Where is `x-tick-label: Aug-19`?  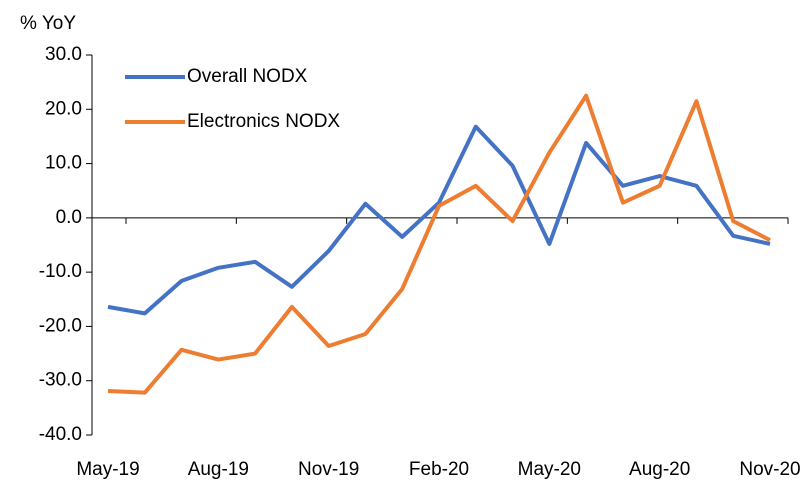
x-tick-label: Aug-19 is located at coordinates (218, 469).